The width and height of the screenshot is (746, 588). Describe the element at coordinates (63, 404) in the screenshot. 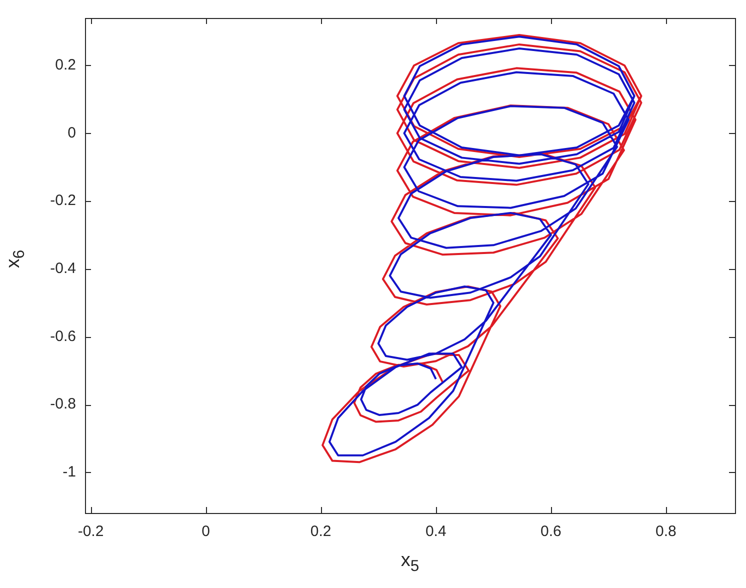

I see `y-tick-label: -0.8` at that location.